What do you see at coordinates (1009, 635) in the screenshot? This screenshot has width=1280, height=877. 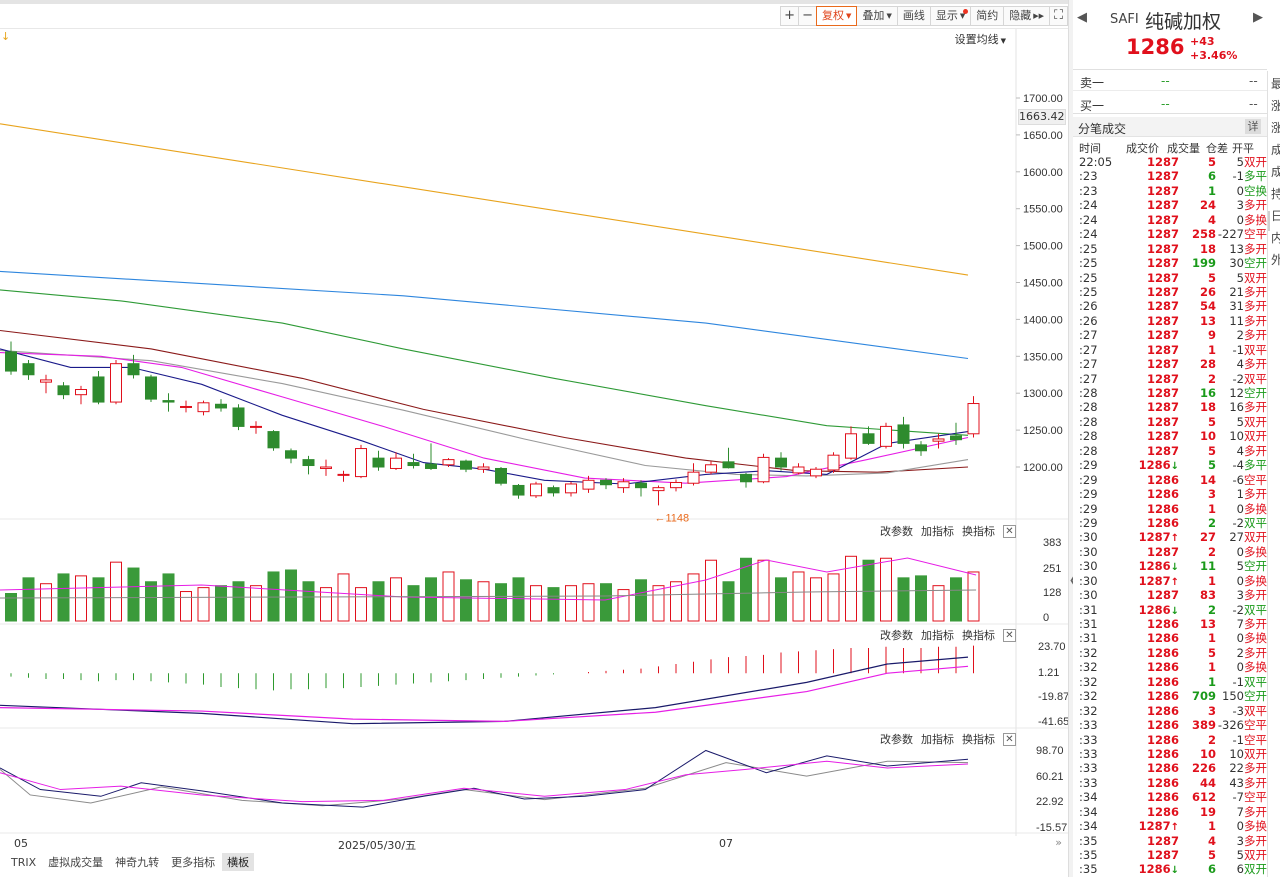 I see `macd-close-icon: ✕` at bounding box center [1009, 635].